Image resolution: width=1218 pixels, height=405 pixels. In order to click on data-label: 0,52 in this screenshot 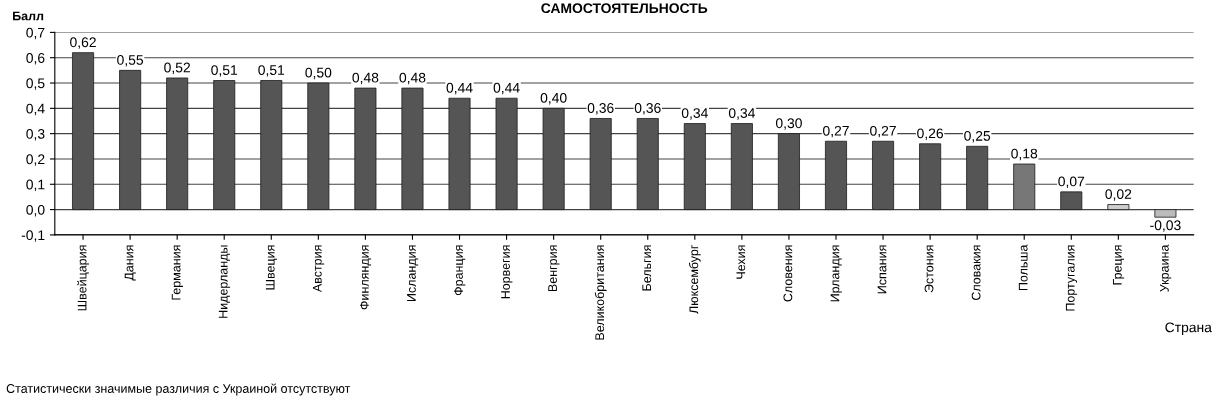, I will do `click(177, 68)`.